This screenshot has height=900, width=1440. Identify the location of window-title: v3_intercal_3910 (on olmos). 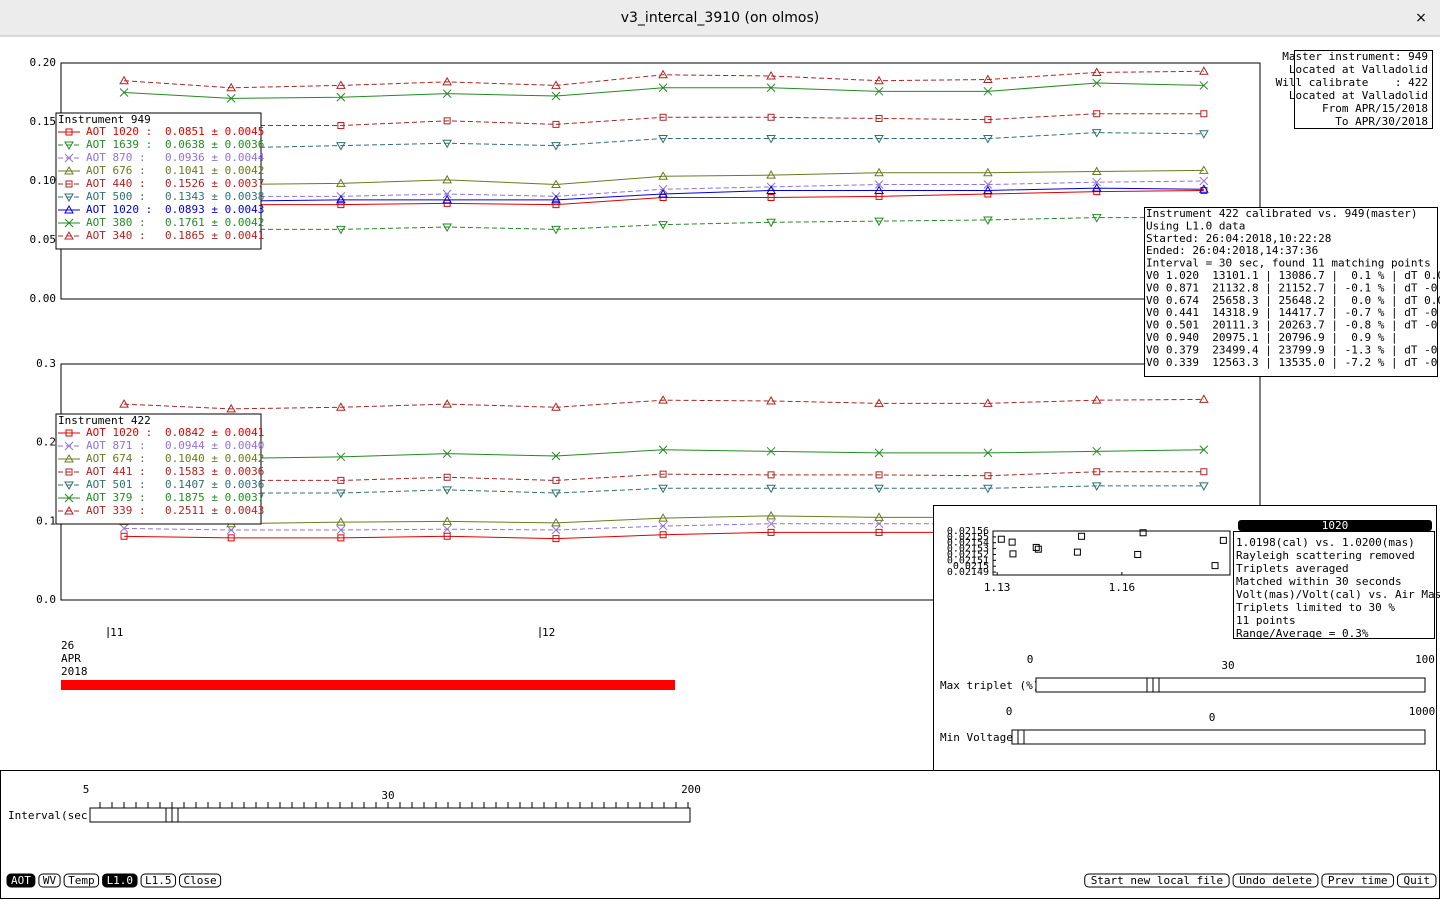
(720, 18).